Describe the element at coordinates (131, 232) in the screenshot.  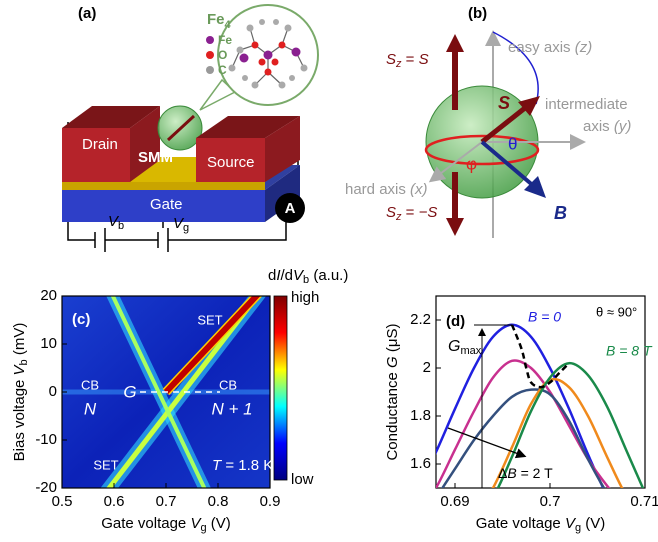
I see `battery` at that location.